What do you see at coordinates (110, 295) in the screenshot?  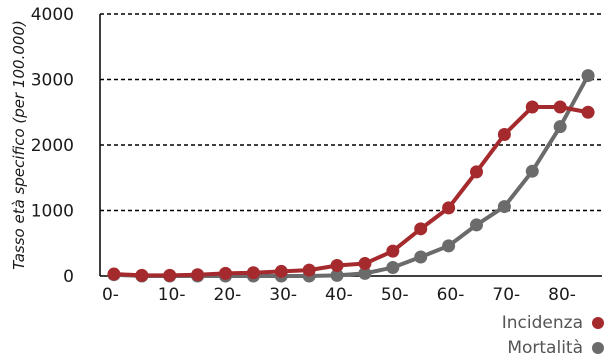 I see `x-tick-label: 0-` at bounding box center [110, 295].